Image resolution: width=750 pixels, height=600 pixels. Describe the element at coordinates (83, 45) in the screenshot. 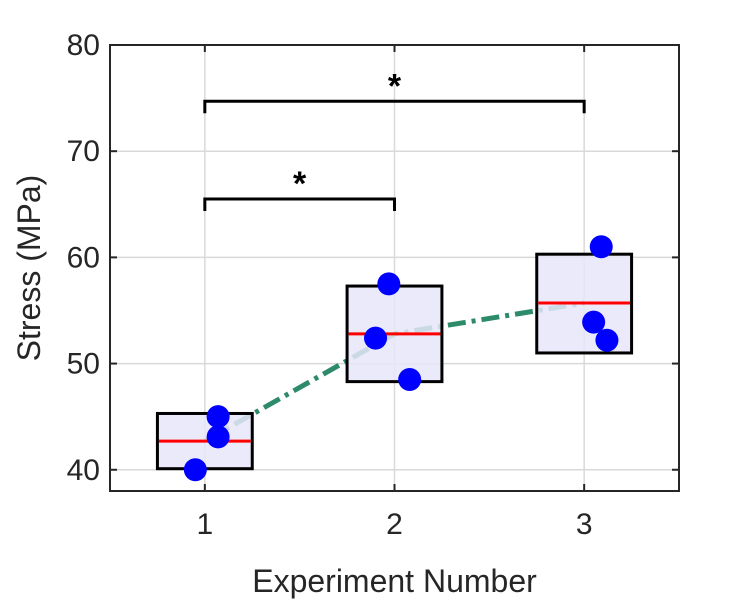

I see `y-tick-label: 80` at that location.